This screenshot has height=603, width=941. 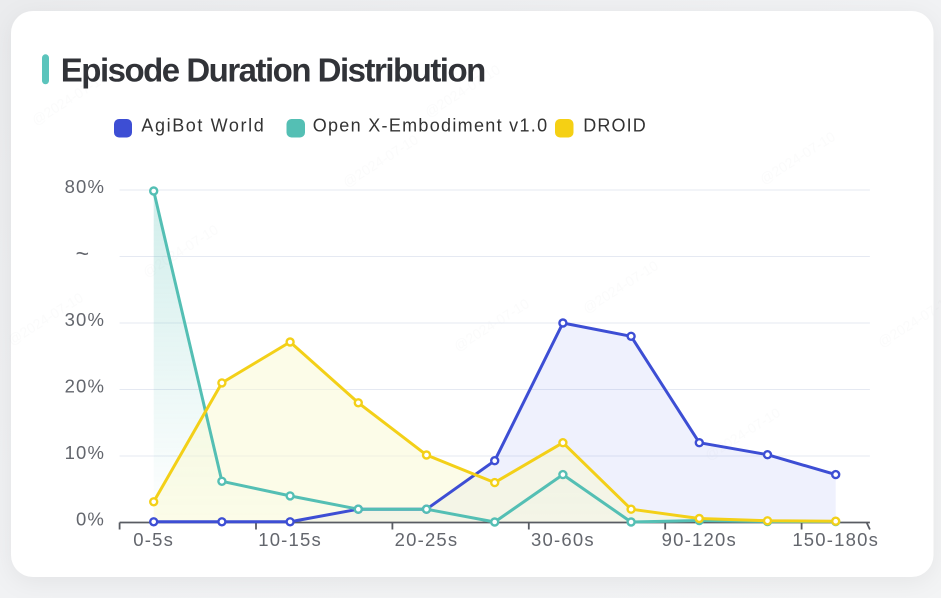 I want to click on svg-text: 30%, so click(x=85, y=319).